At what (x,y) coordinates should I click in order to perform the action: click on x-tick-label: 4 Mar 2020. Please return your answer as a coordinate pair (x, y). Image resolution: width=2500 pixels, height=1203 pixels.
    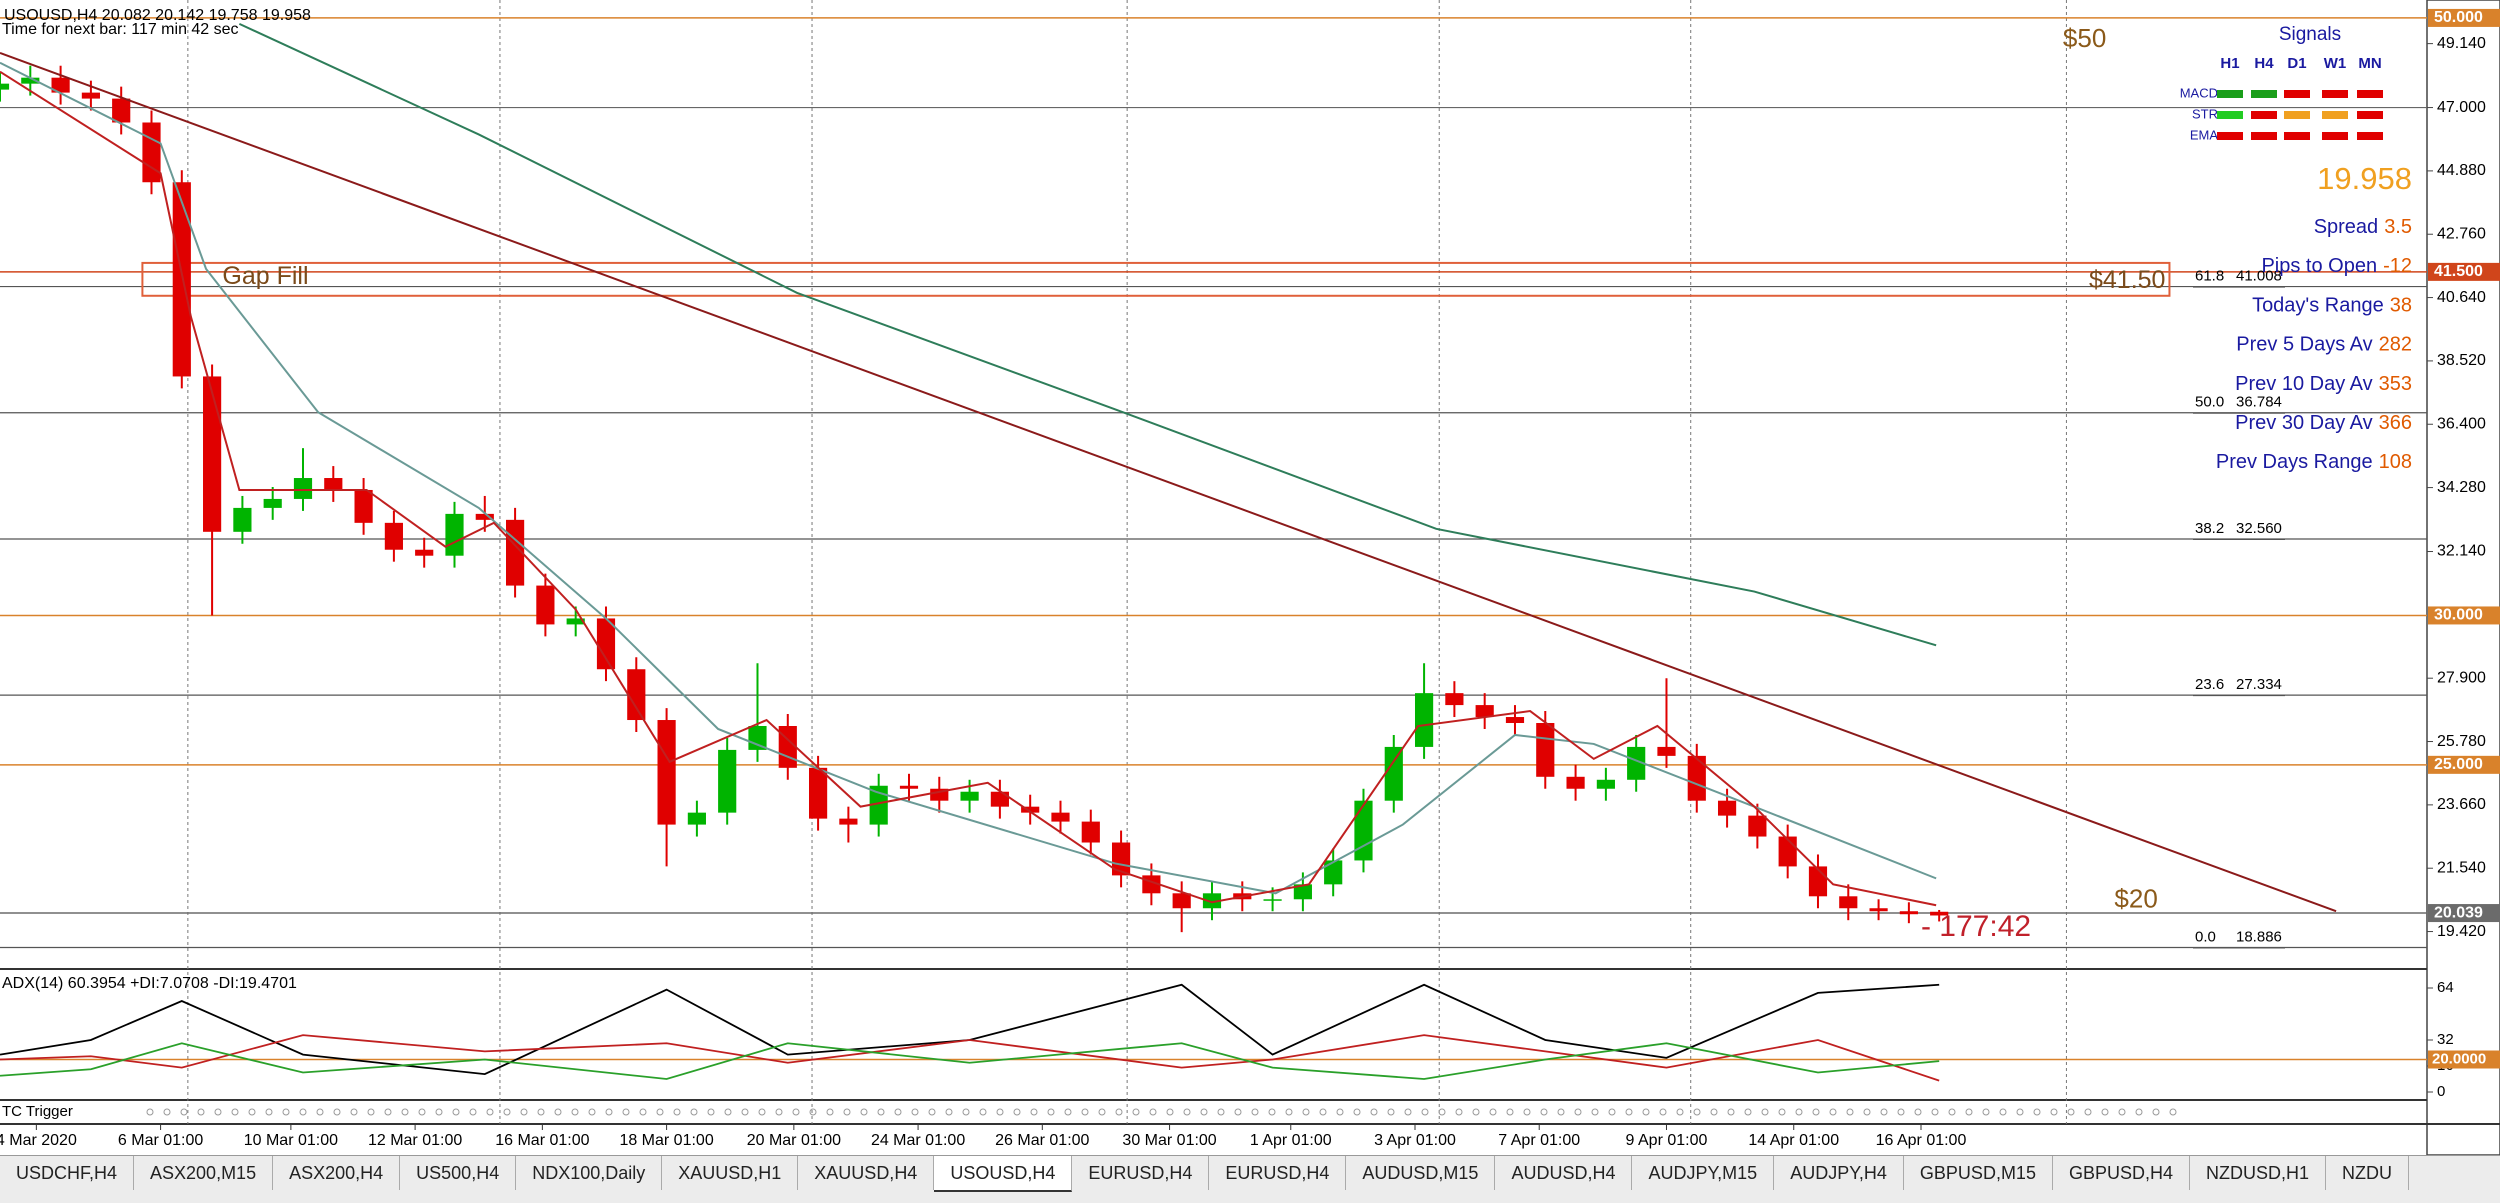
    Looking at the image, I should click on (38, 1140).